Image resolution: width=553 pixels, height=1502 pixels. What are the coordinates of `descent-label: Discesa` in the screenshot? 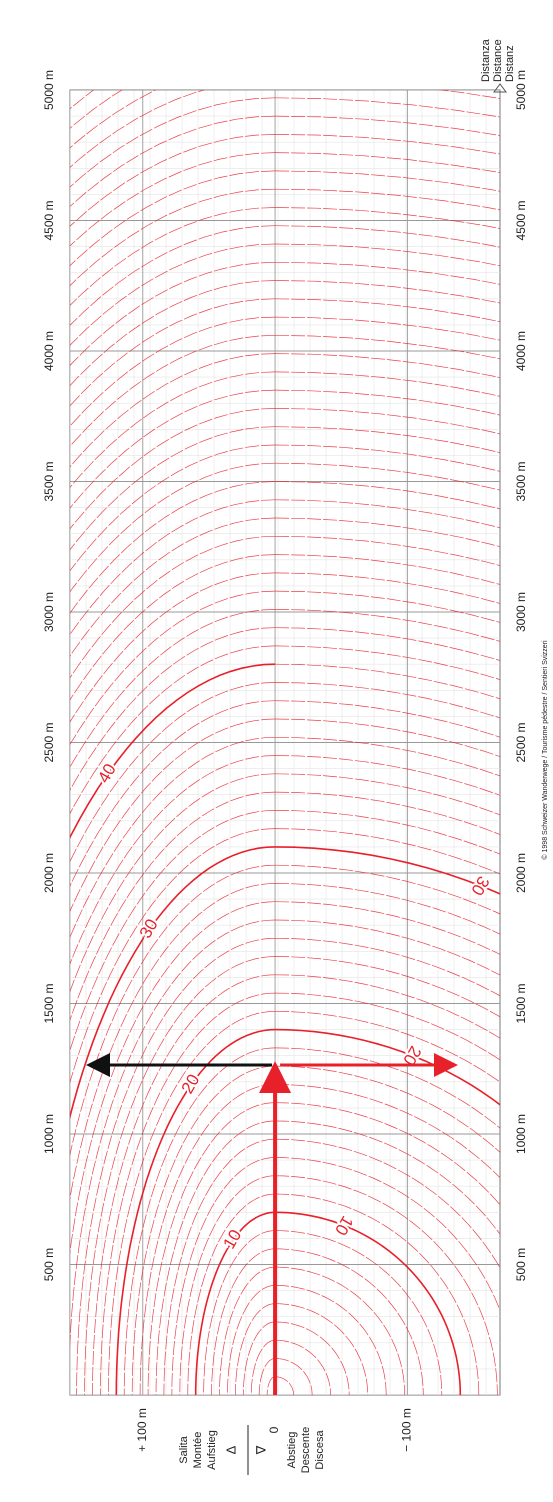 It's located at (320, 1450).